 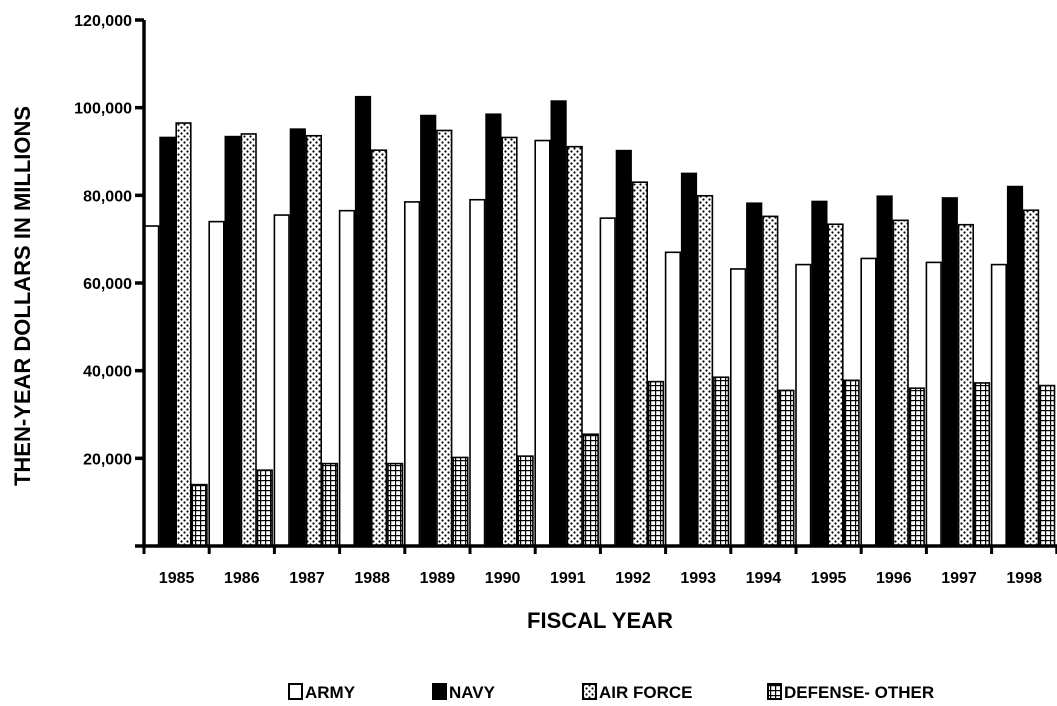 What do you see at coordinates (395, 504) in the screenshot?
I see `bar-defense-other-1988` at bounding box center [395, 504].